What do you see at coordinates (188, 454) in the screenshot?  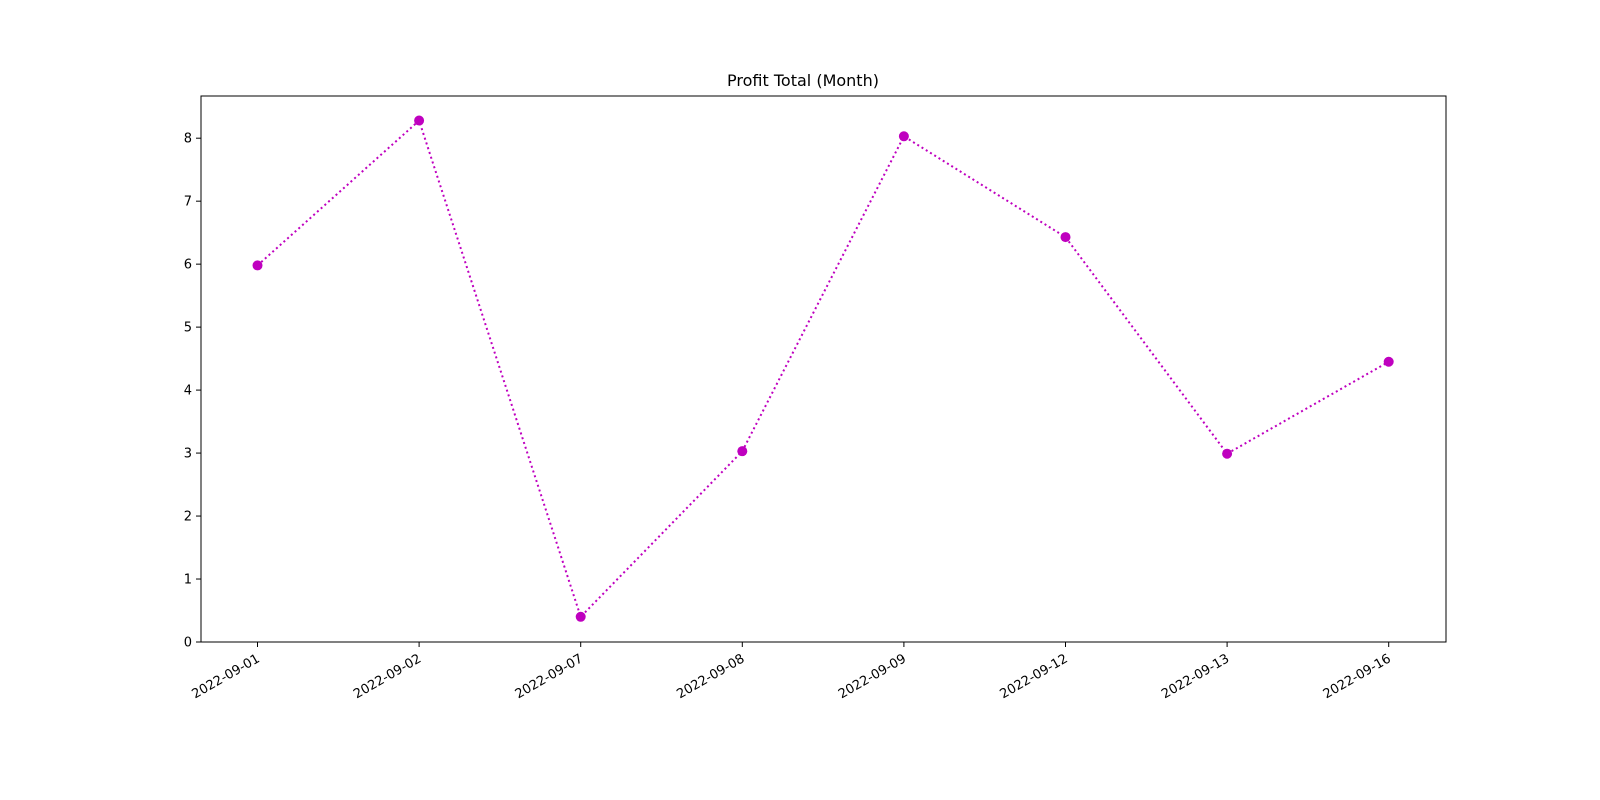 I see `y-tick-label: 3` at bounding box center [188, 454].